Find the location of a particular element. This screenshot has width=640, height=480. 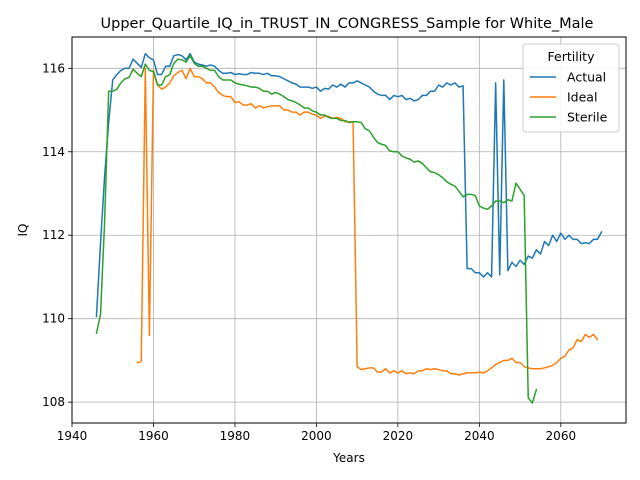

y-axis: 108 110 112 114 116 is located at coordinates (57, 235).